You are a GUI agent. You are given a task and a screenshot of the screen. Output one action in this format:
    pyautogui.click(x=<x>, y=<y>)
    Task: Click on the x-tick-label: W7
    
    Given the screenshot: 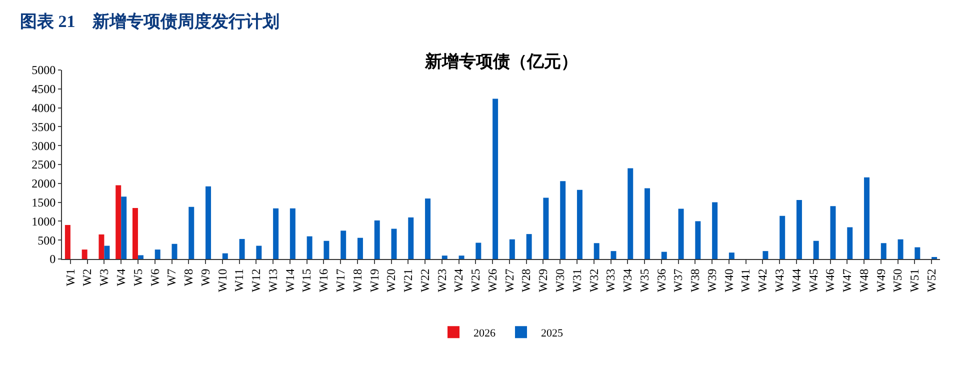 What is the action you would take?
    pyautogui.click(x=171, y=277)
    